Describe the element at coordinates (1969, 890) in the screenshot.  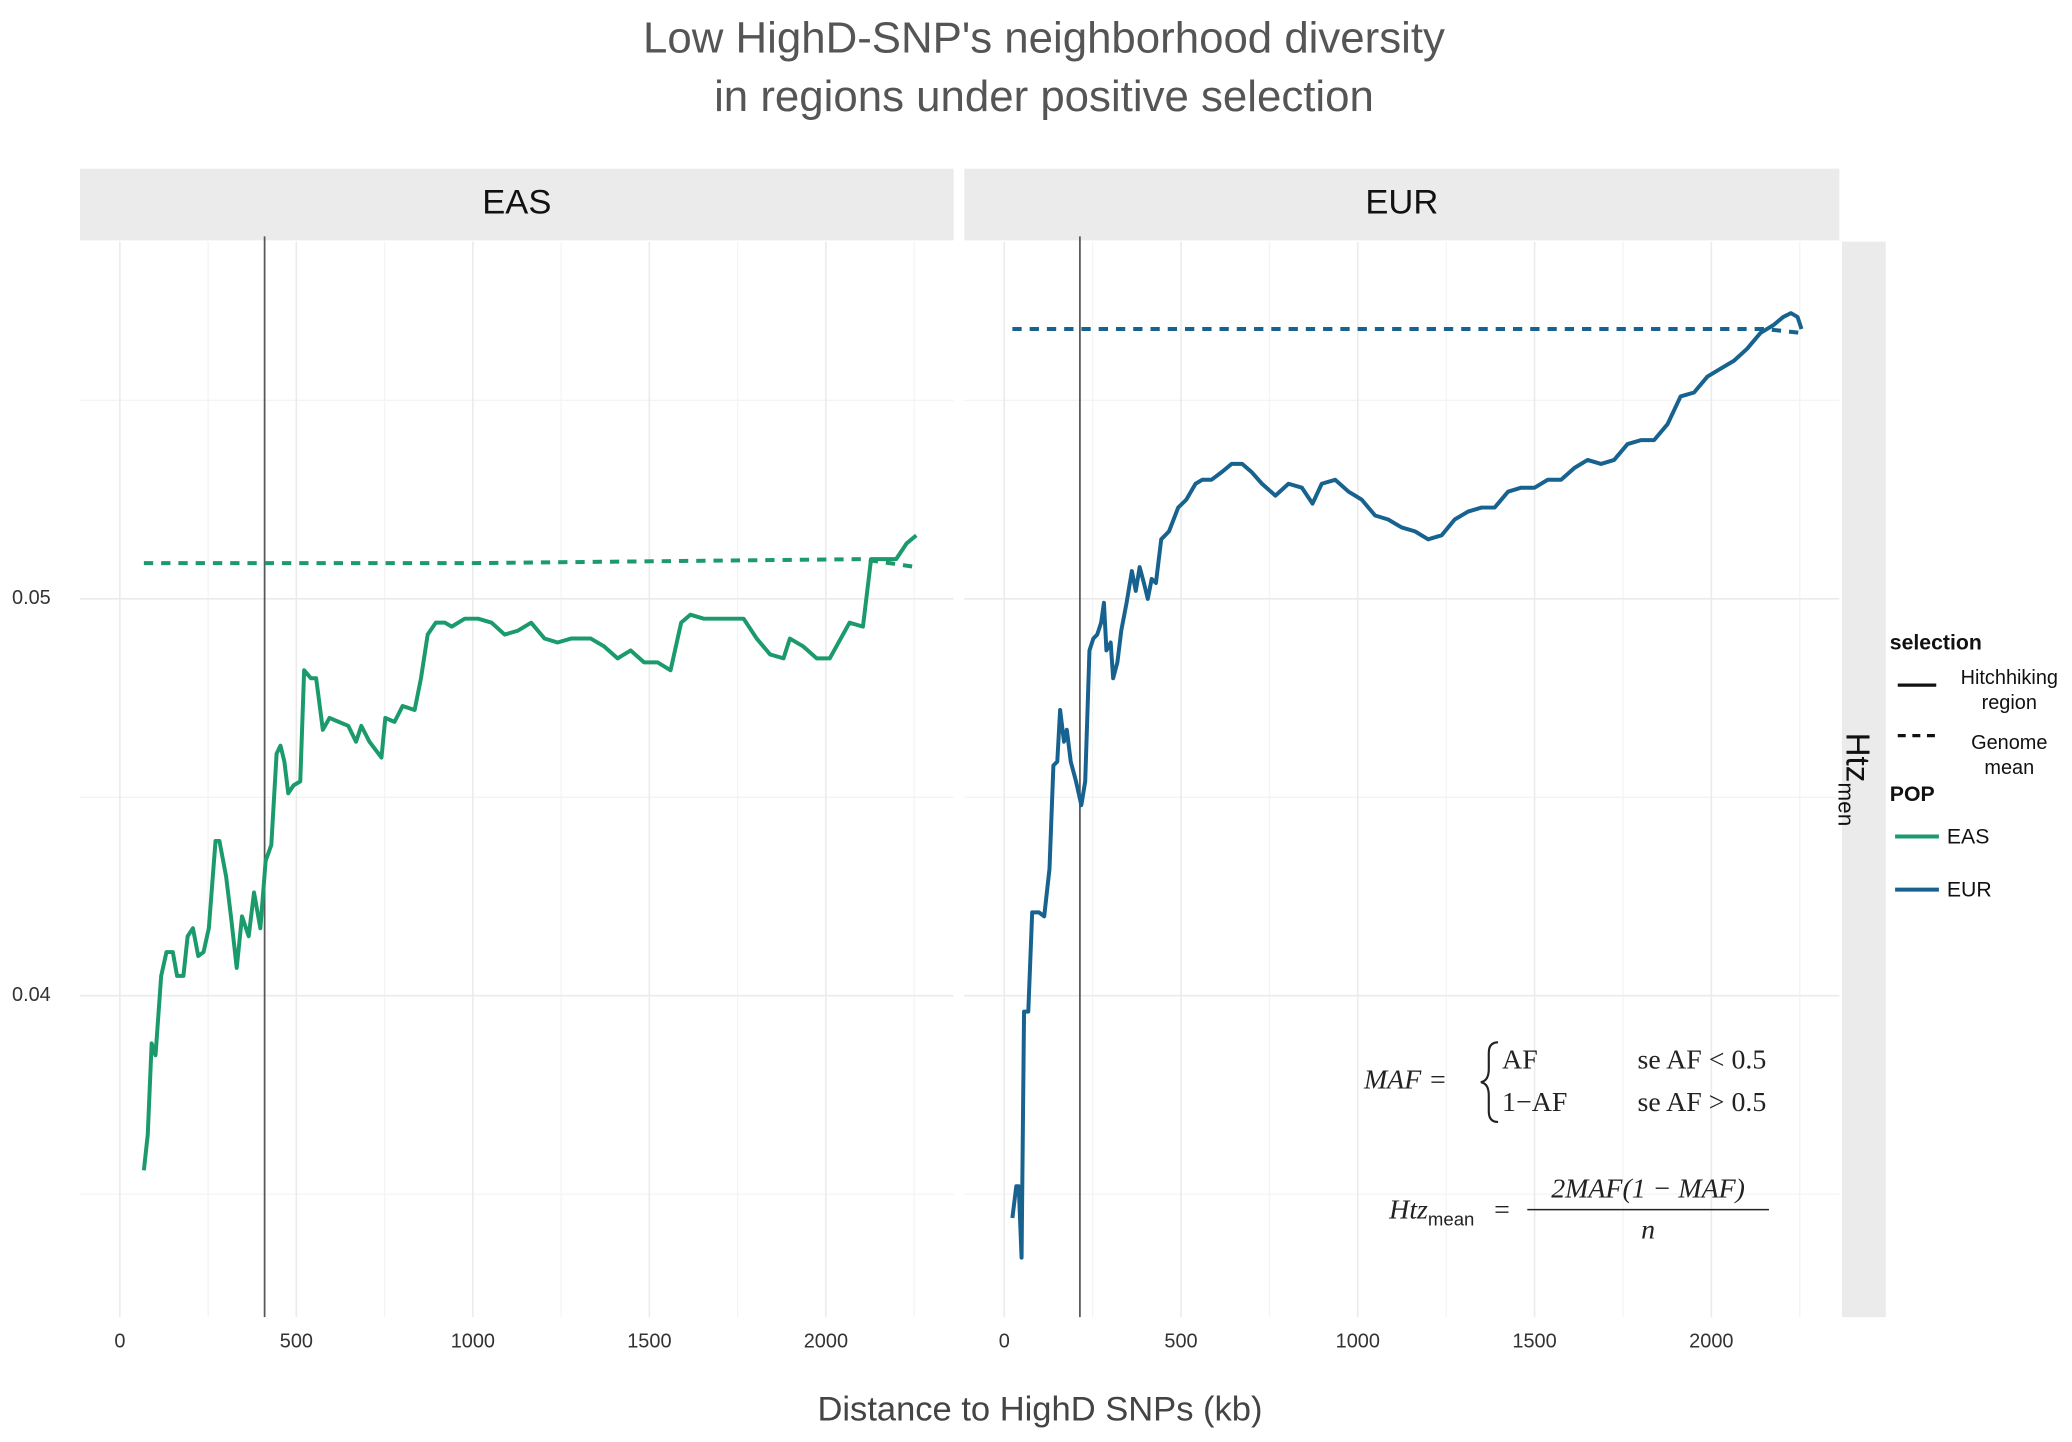
I see `legend-label: EUR` at that location.